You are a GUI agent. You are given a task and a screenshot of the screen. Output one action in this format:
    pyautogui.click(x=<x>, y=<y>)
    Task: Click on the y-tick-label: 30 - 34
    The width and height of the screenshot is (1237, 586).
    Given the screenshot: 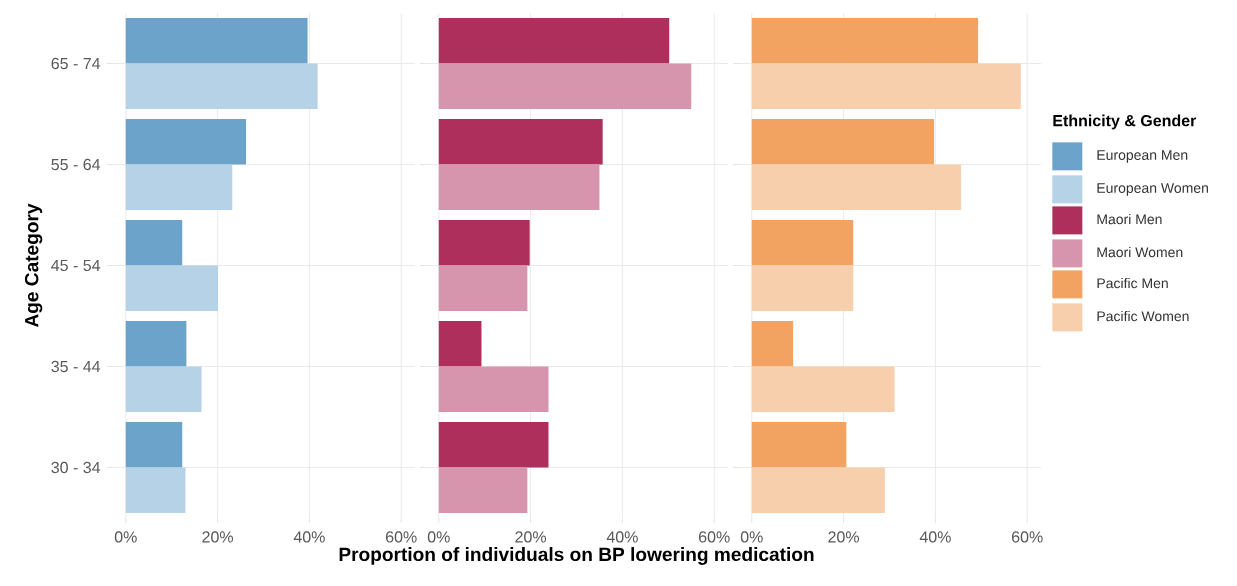 What is the action you would take?
    pyautogui.click(x=76, y=467)
    